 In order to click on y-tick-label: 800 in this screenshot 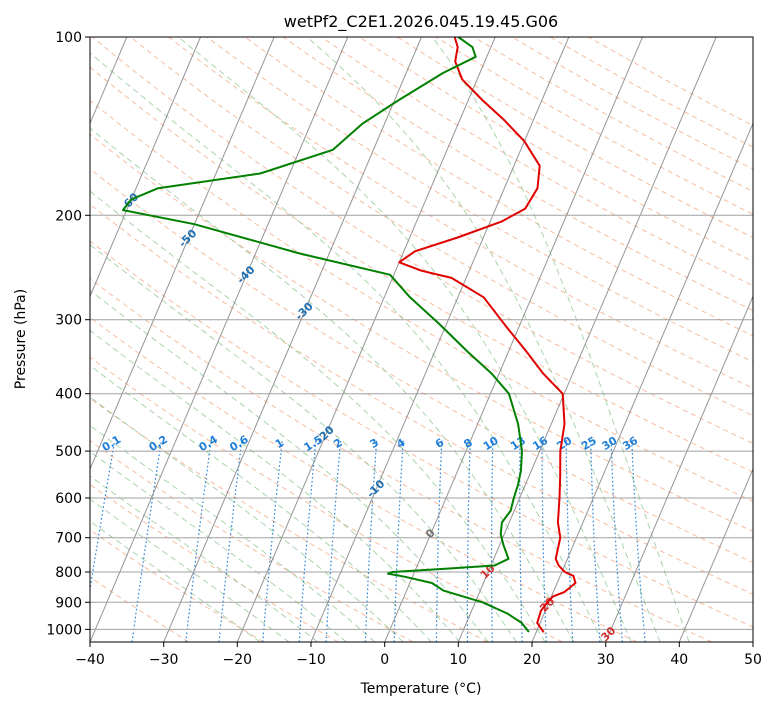, I will do `click(68, 573)`.